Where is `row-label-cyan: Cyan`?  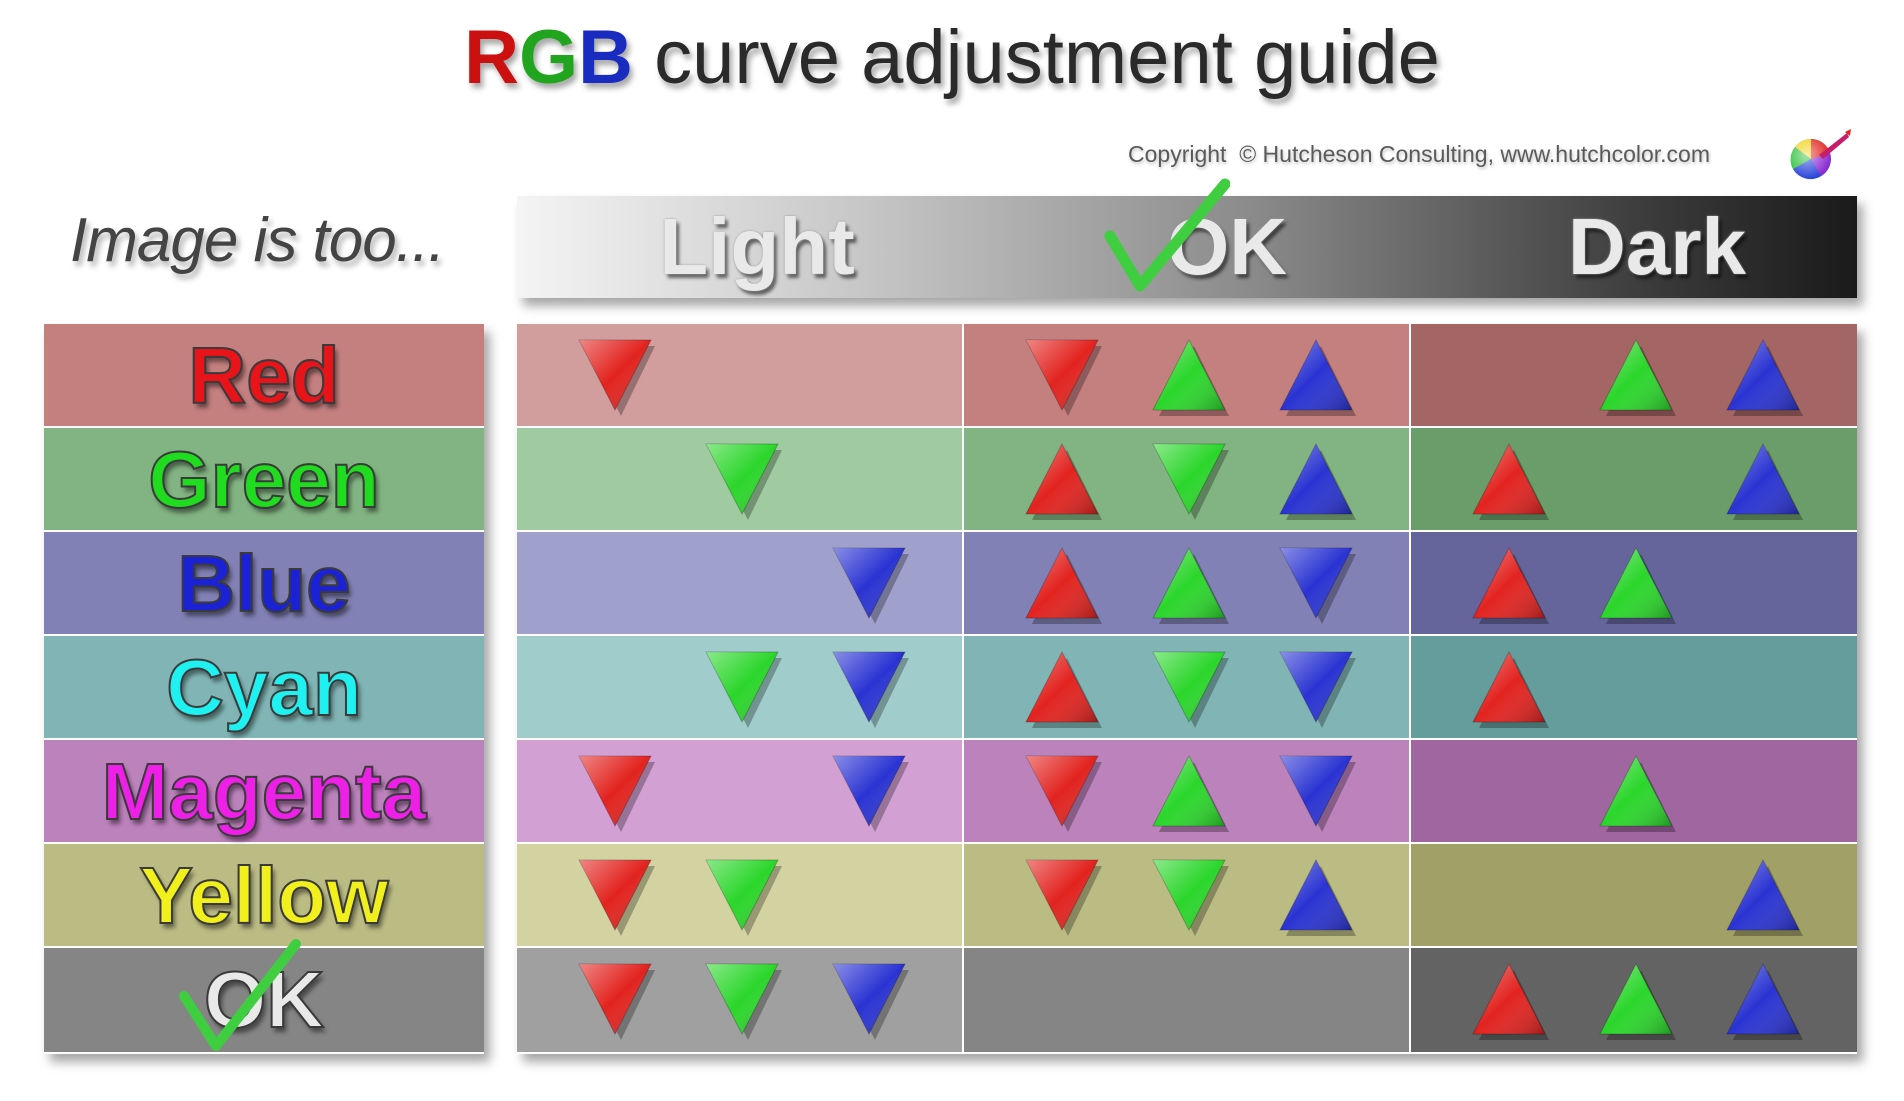 row-label-cyan: Cyan is located at coordinates (264, 688).